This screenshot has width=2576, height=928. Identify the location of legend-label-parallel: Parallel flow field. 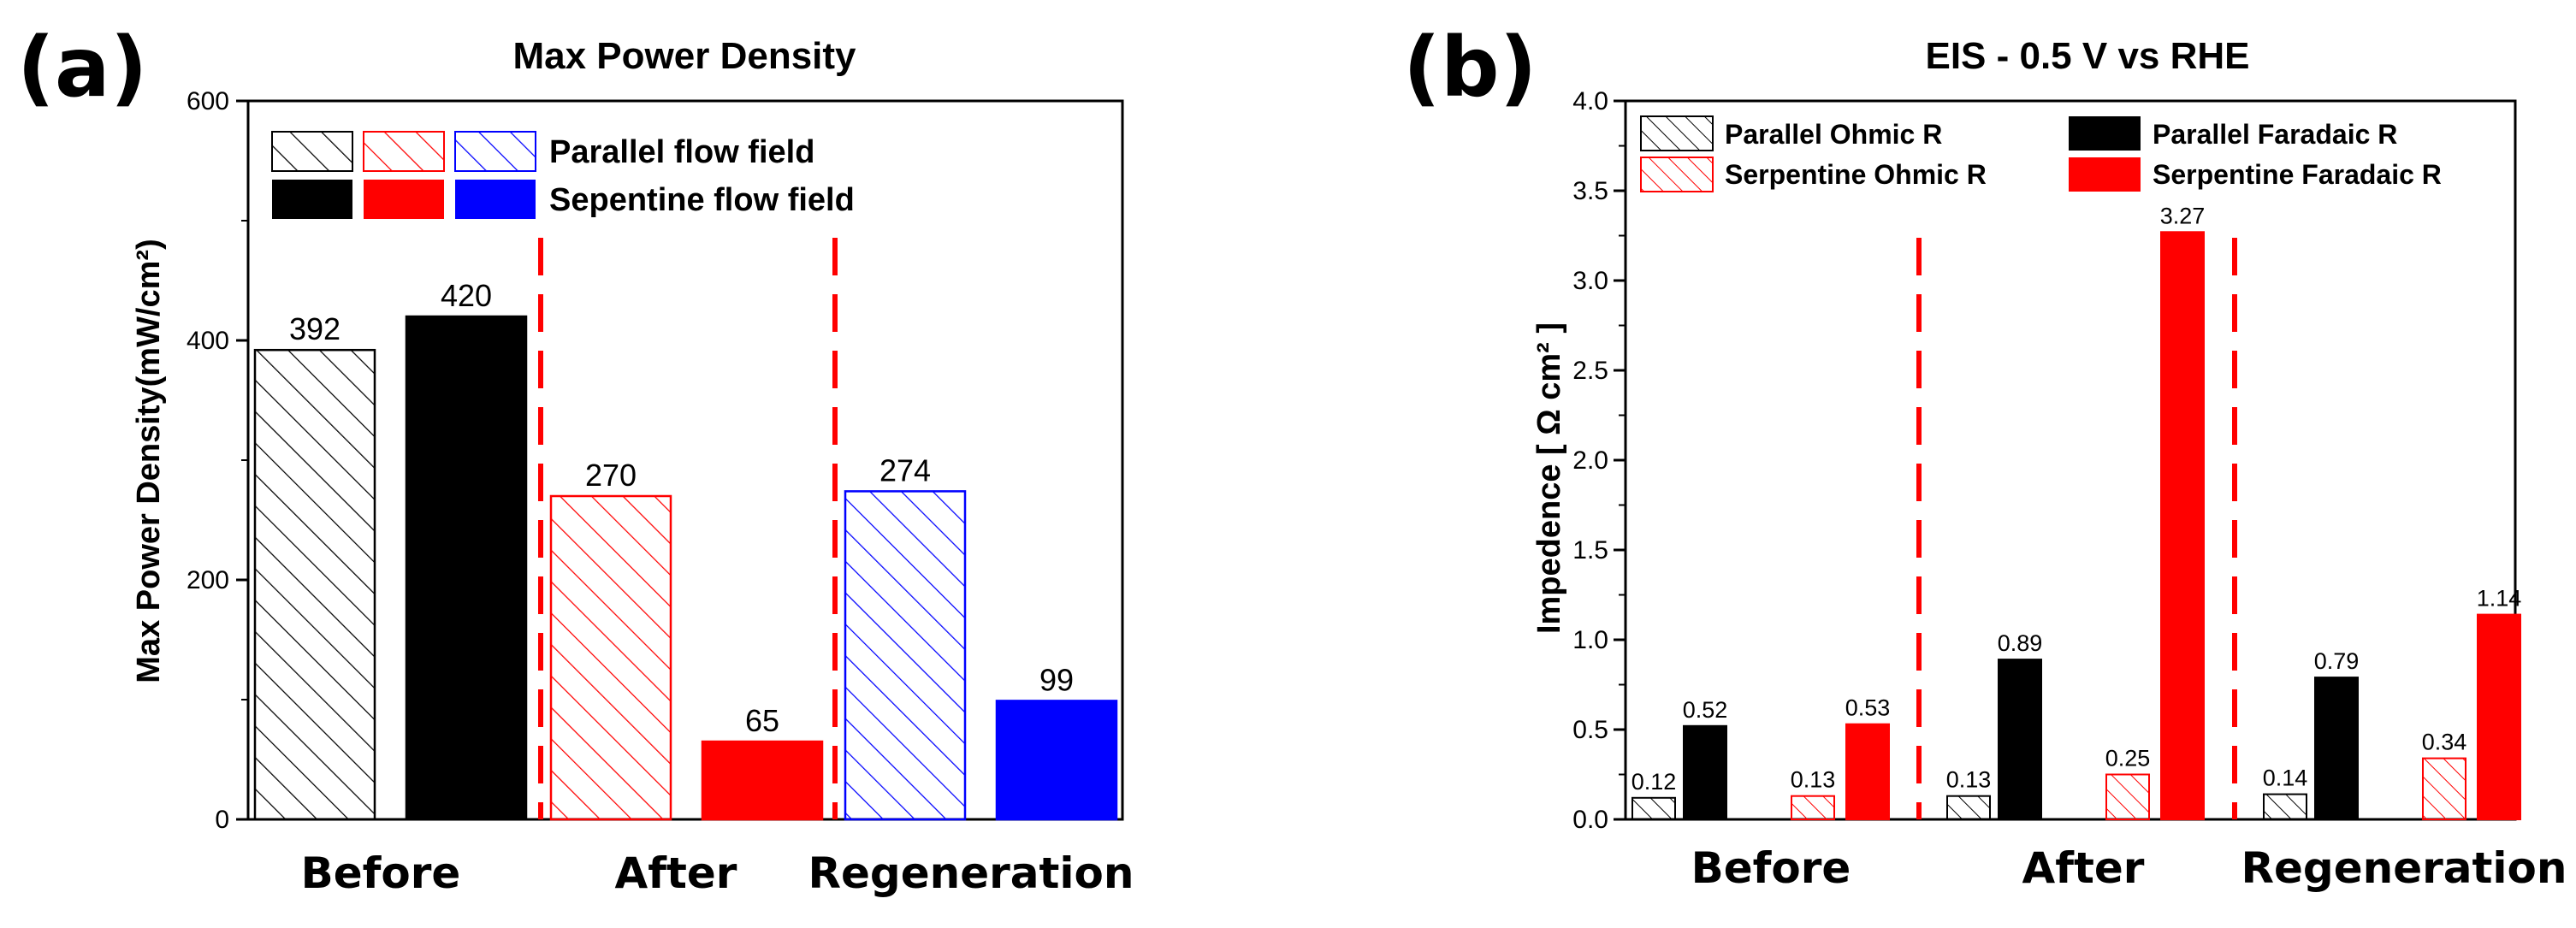
(681, 152).